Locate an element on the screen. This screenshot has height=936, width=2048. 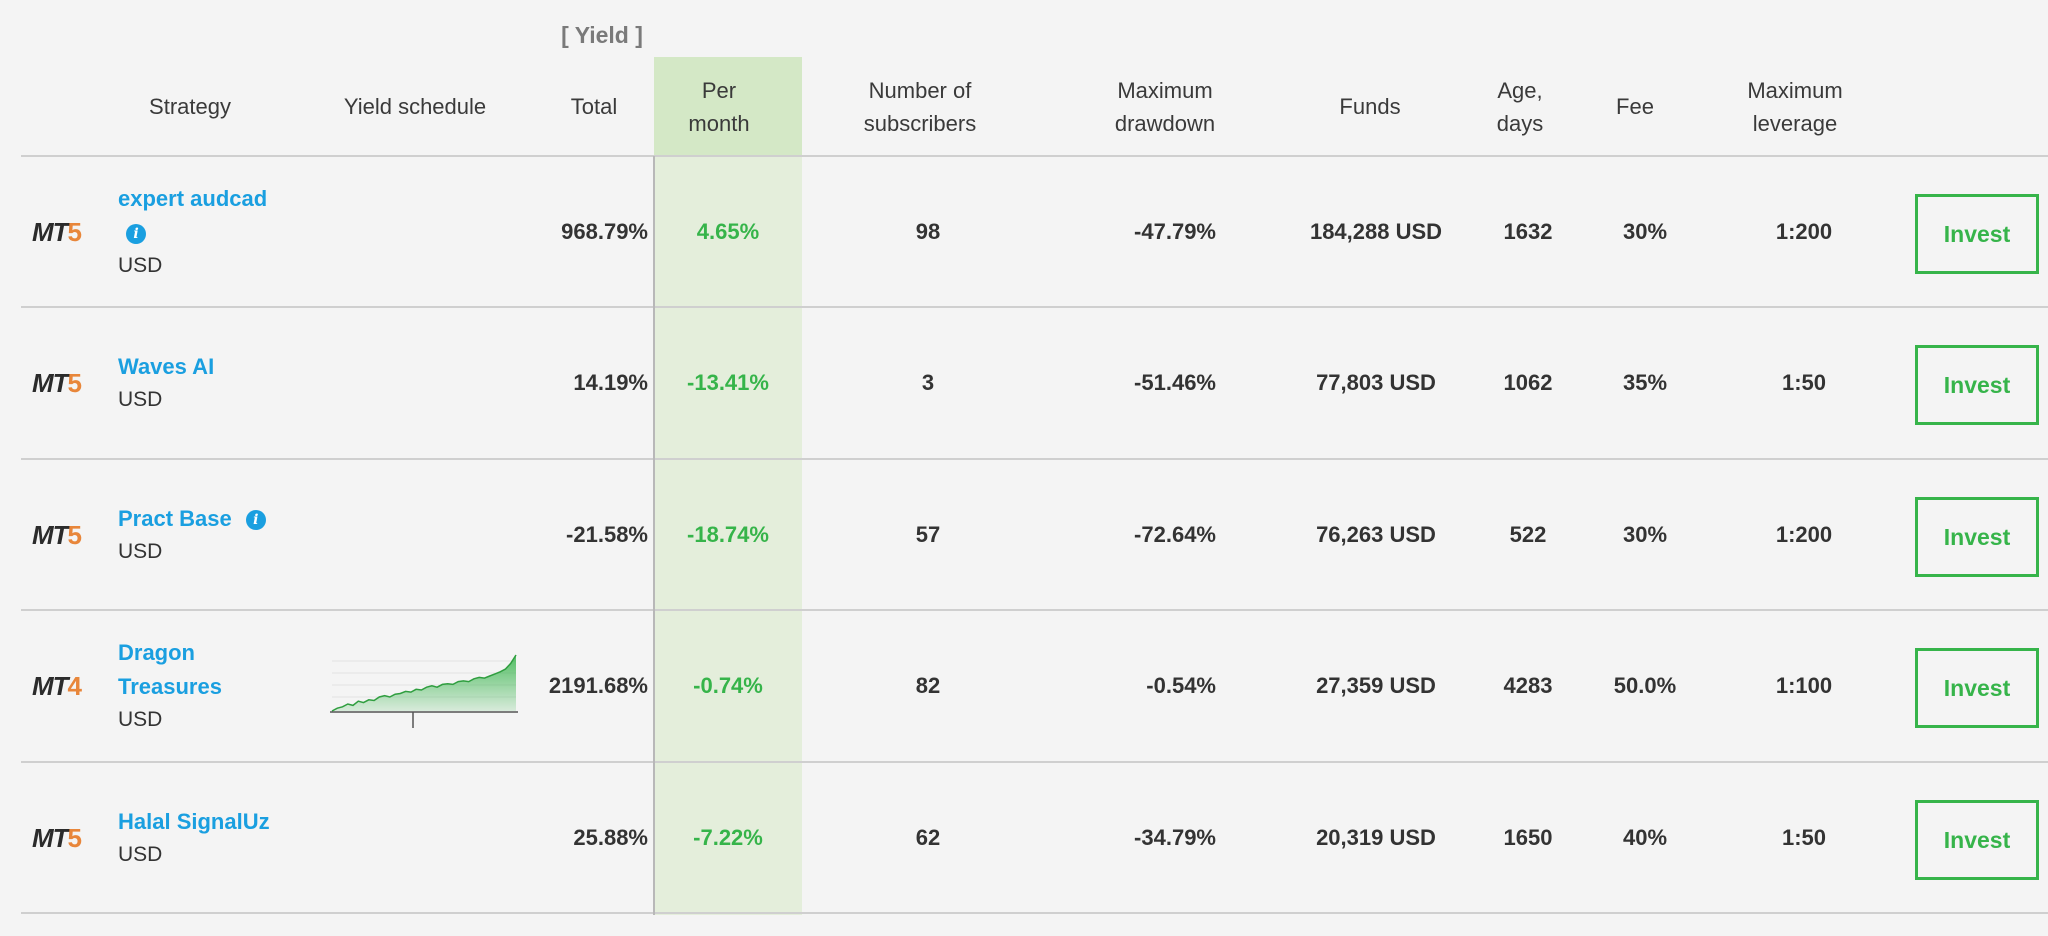
column-header-yield-schedule: Yield schedule is located at coordinates (415, 106).